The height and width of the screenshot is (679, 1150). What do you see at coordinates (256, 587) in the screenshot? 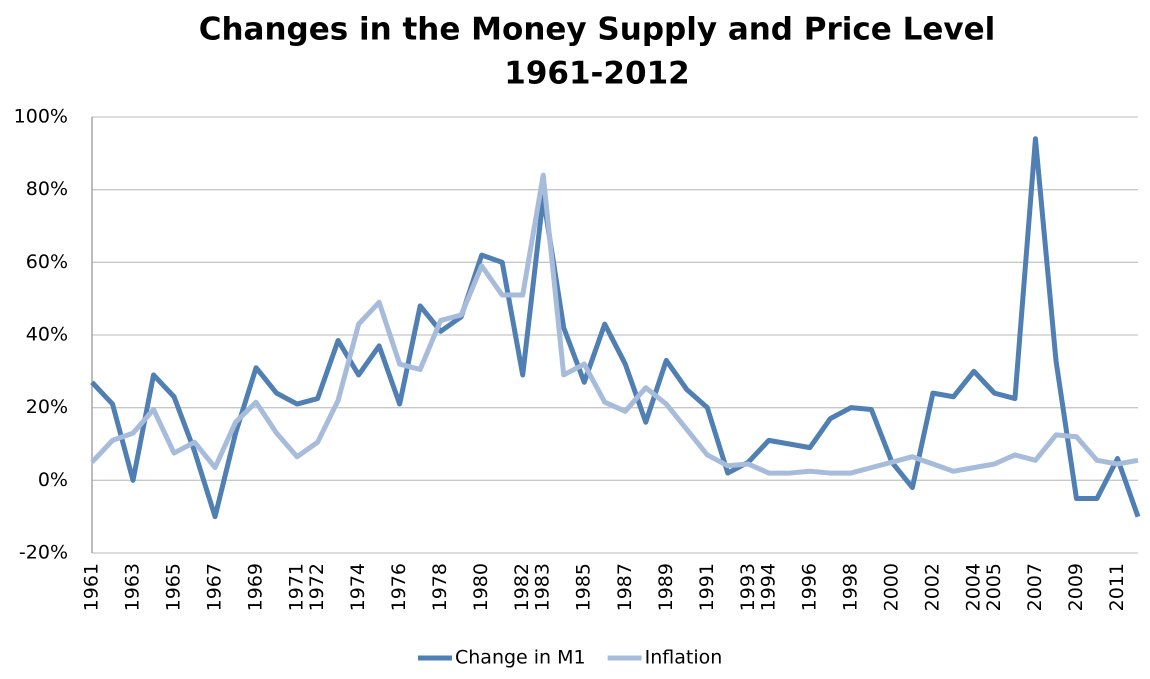
I see `x-tick-label: 1969` at bounding box center [256, 587].